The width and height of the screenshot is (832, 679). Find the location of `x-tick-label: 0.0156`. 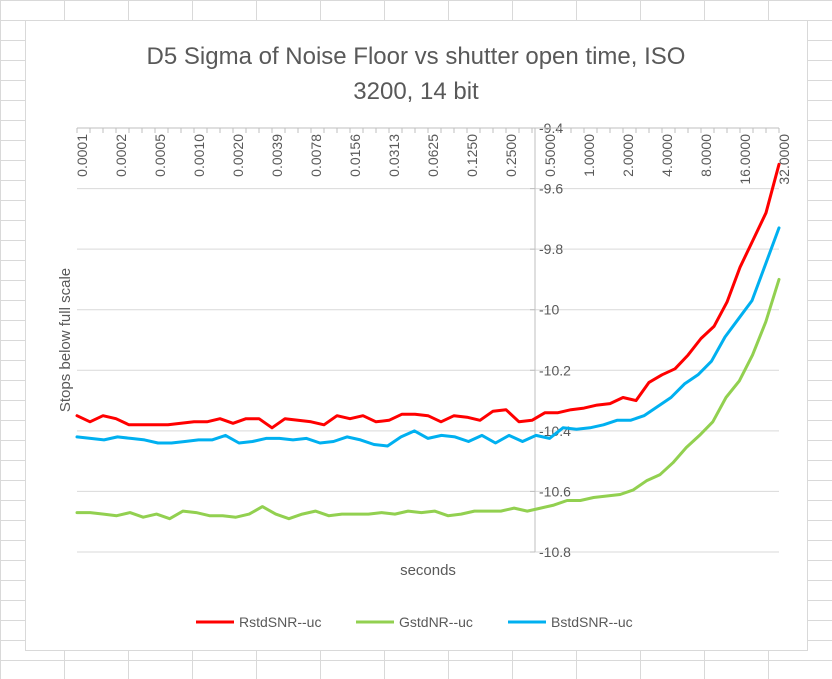

x-tick-label: 0.0156 is located at coordinates (355, 155).